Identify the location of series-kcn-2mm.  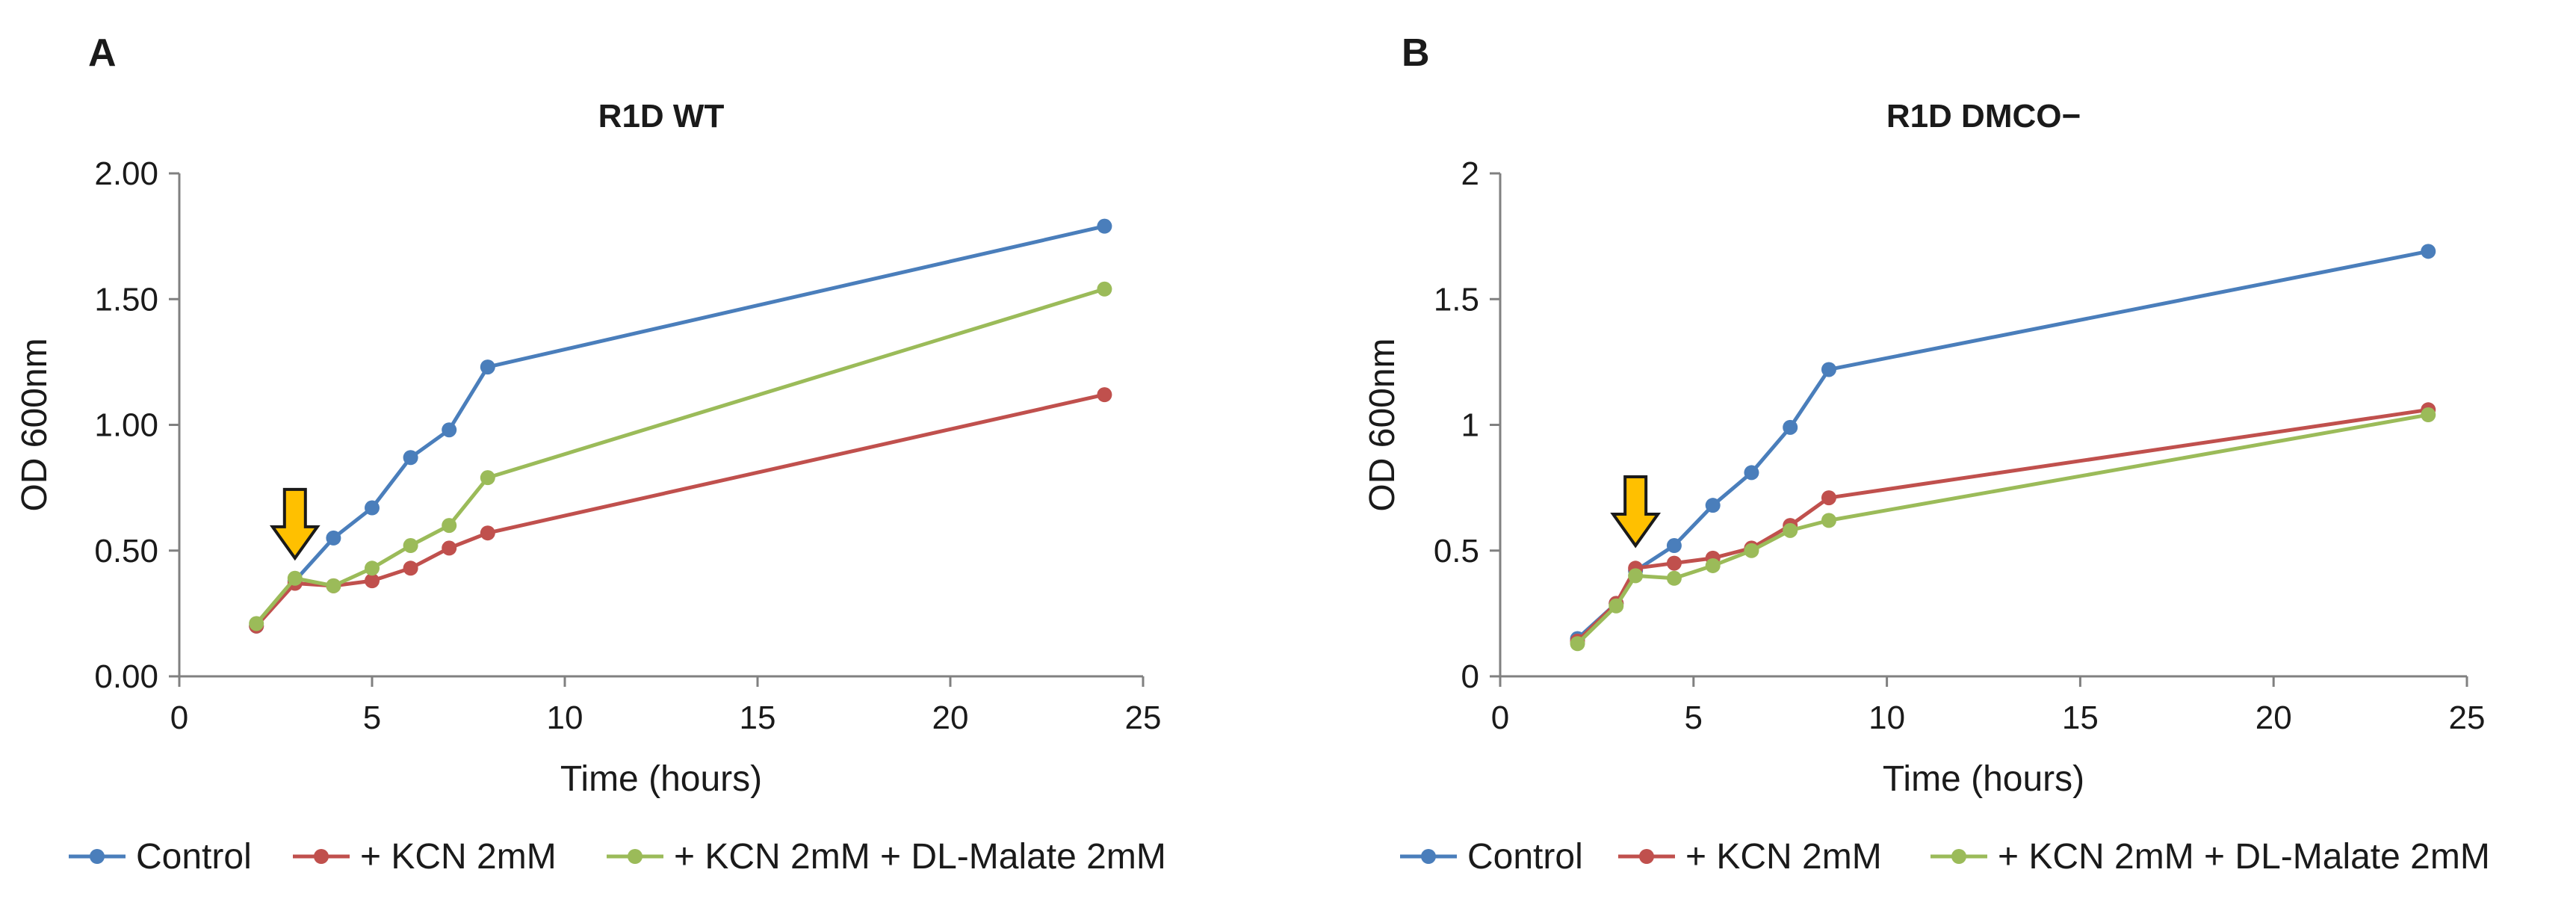
(2003, 526).